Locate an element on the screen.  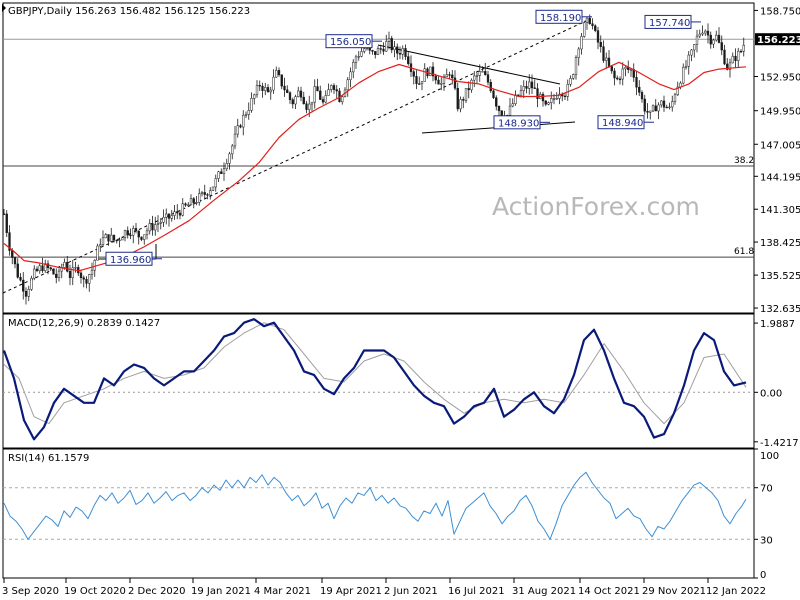
rsi-line is located at coordinates (375, 505).